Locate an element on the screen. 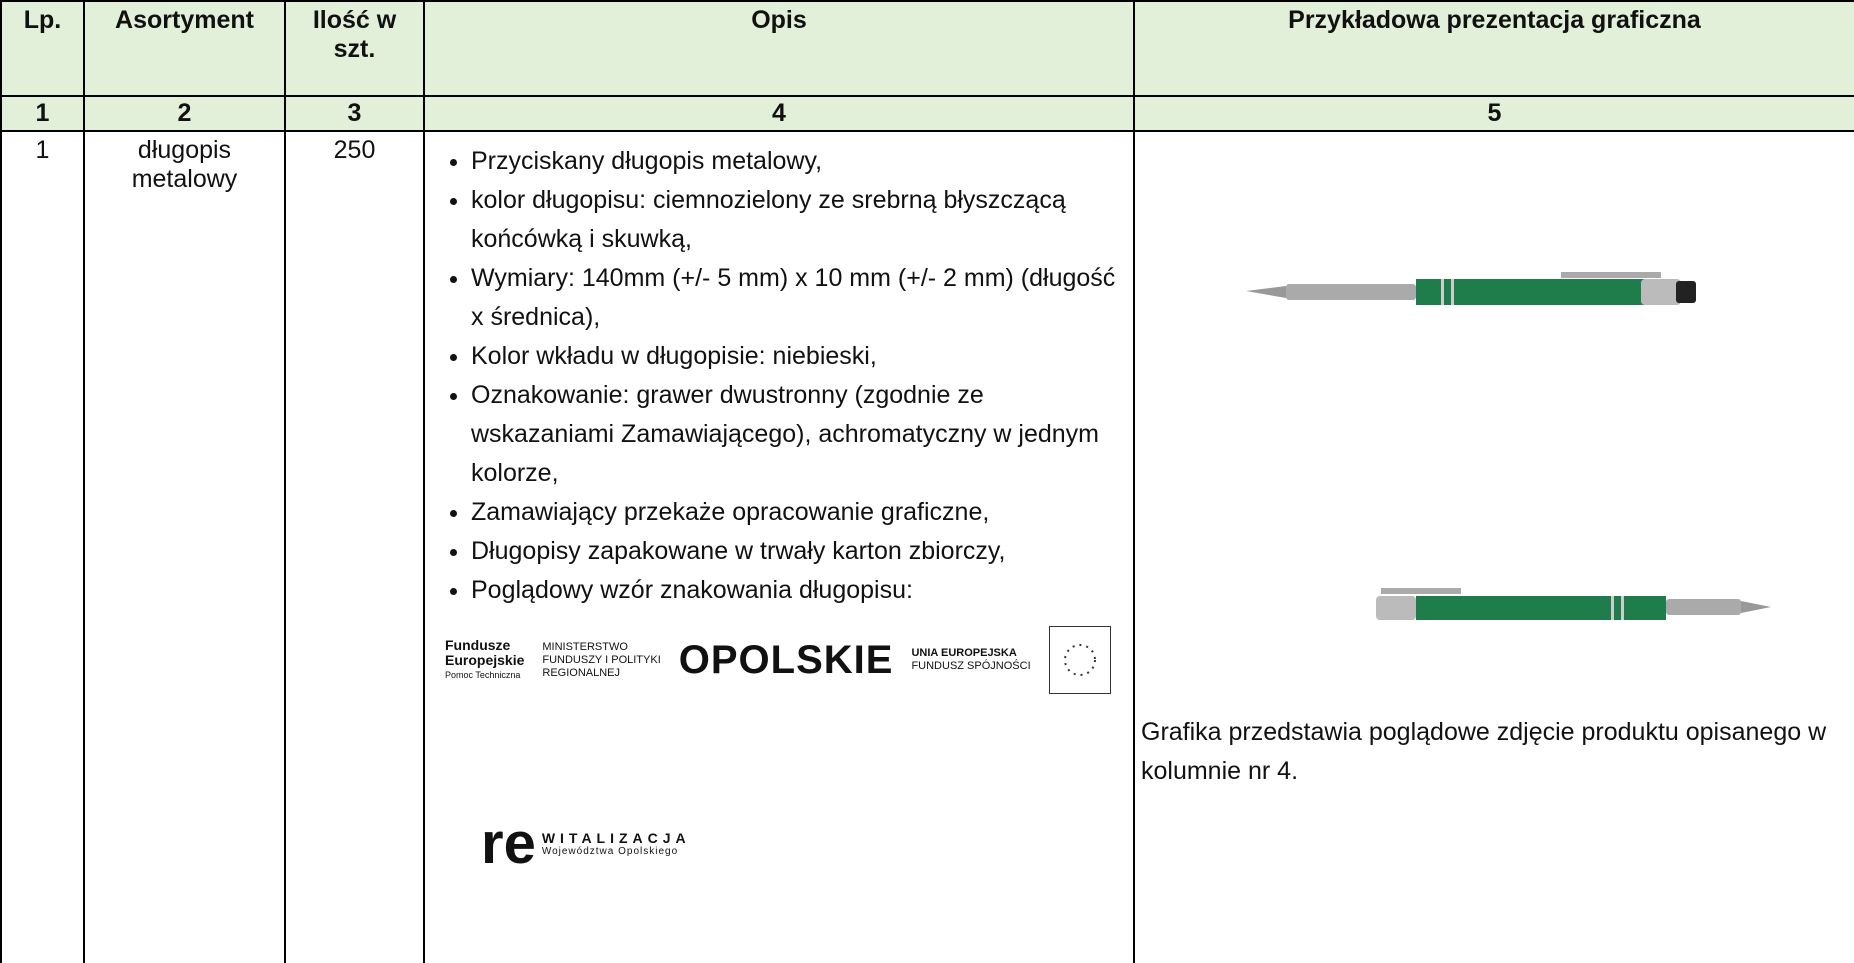 This screenshot has width=1854, height=963. logo-fe: Fundusze Europejskie Pomoc Techniczna is located at coordinates (485, 659).